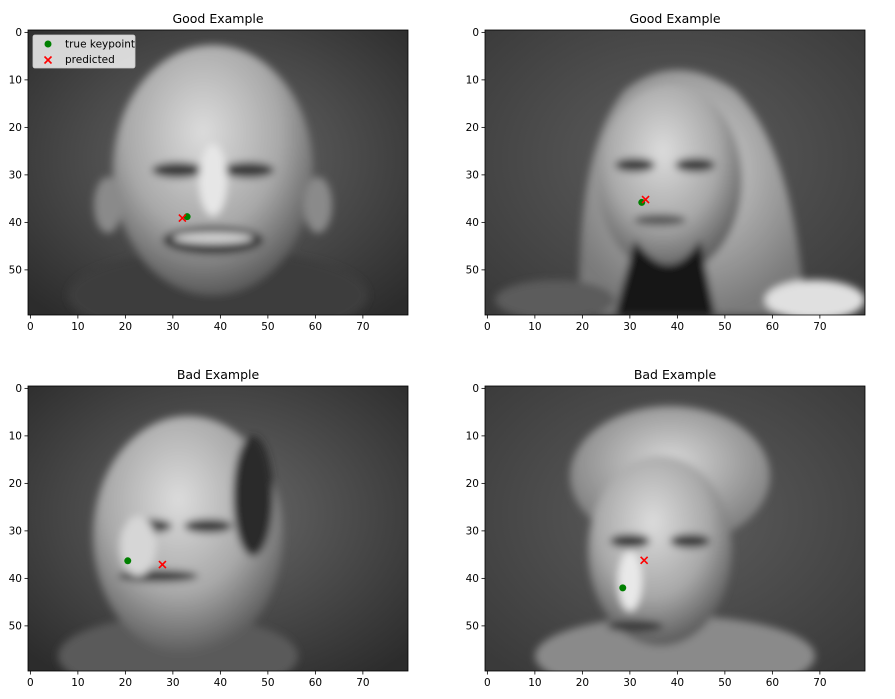  I want to click on legend-pred-marker, so click(48, 60).